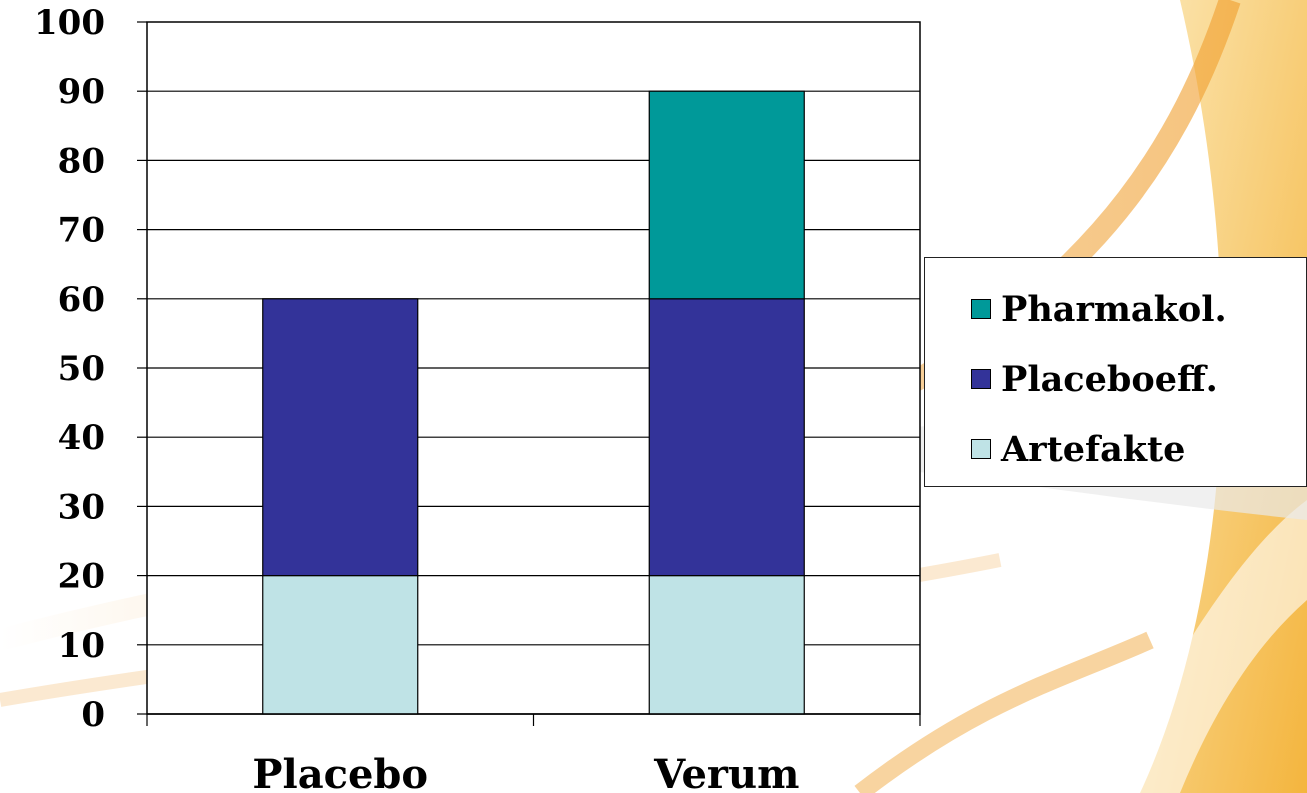  What do you see at coordinates (81, 300) in the screenshot?
I see `y-tick-label: 60` at bounding box center [81, 300].